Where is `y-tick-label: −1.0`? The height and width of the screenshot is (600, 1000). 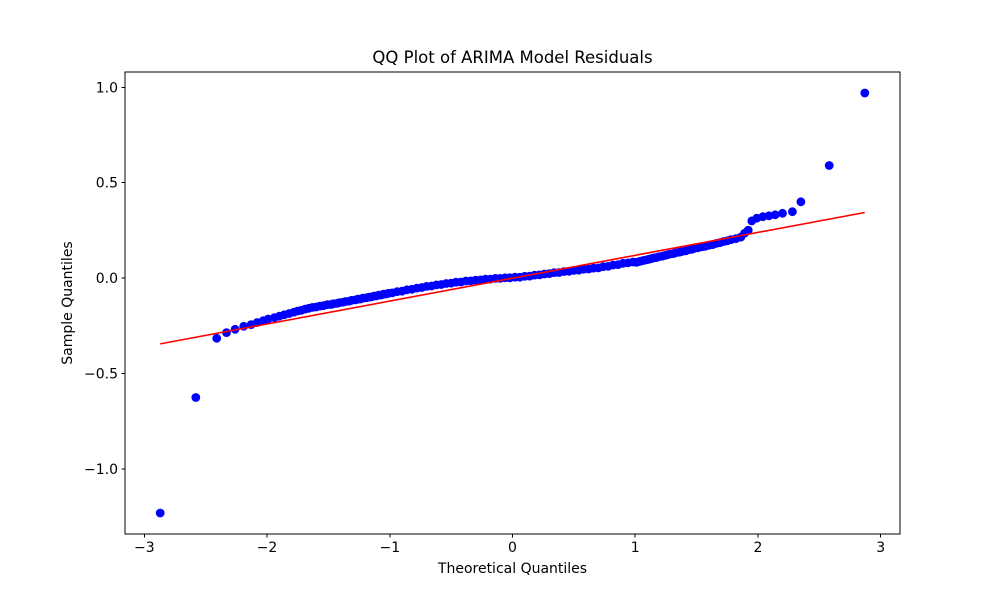
y-tick-label: −1.0 is located at coordinates (101, 470).